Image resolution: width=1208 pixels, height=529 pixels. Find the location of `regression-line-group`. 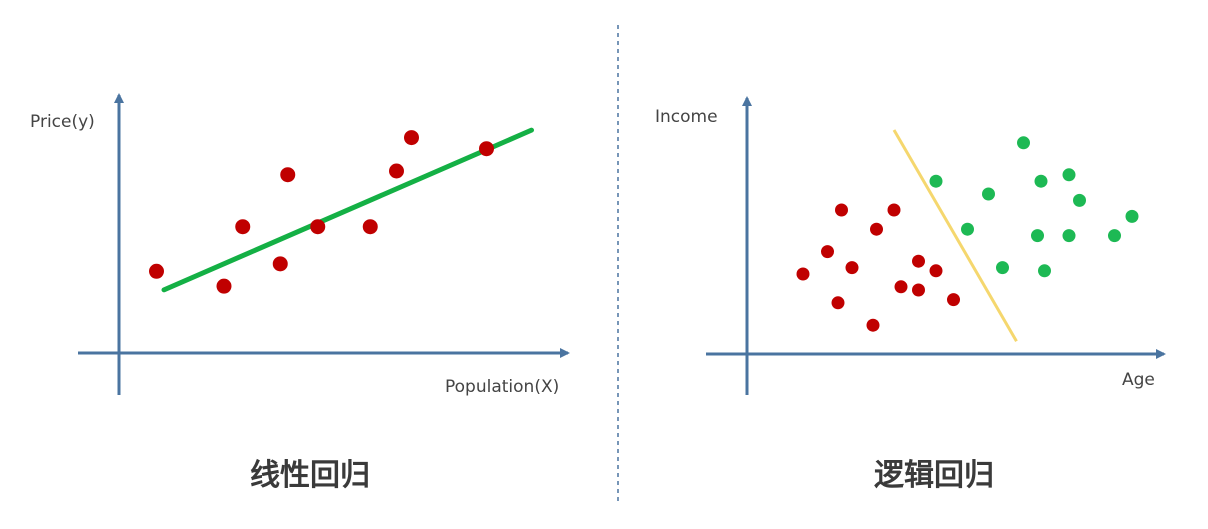

regression-line-group is located at coordinates (347, 210).